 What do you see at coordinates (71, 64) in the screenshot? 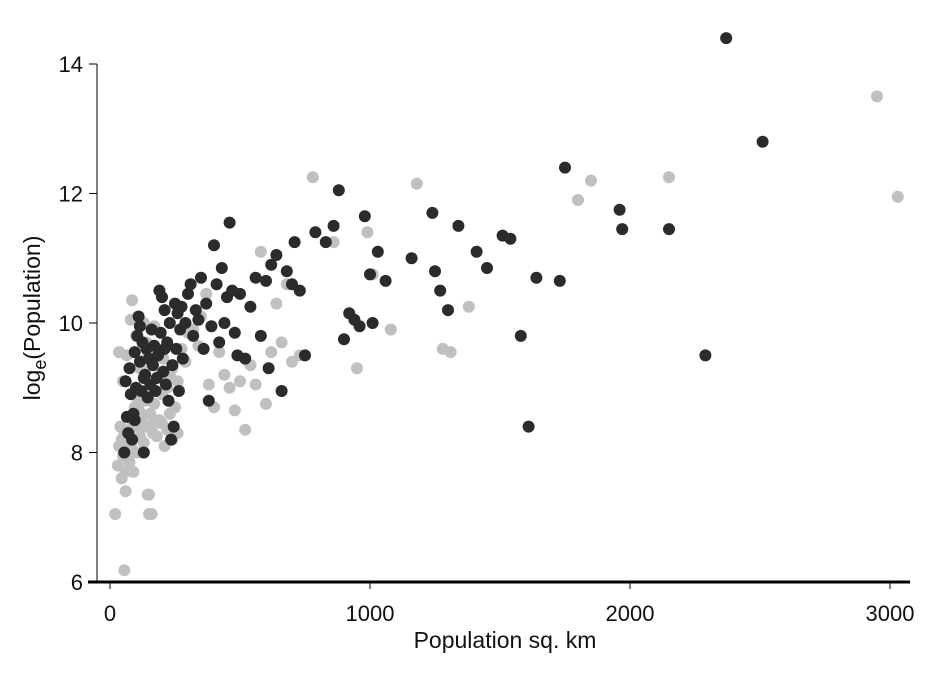
I see `y-tick-label: 14` at bounding box center [71, 64].